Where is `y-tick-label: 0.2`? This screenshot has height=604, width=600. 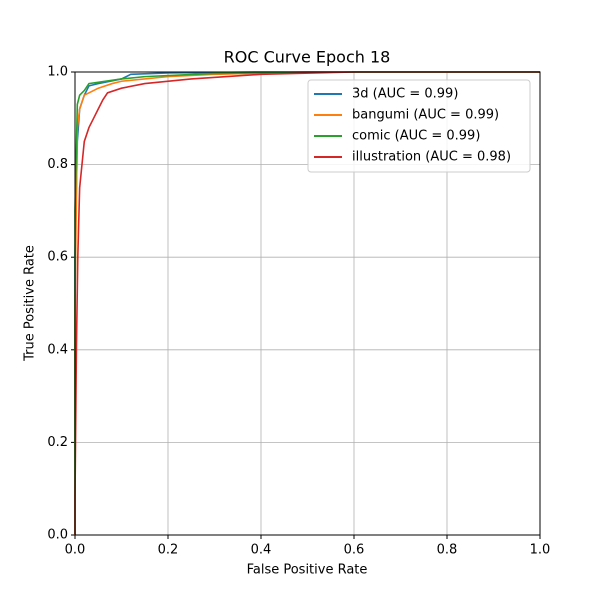
y-tick-label: 0.2 is located at coordinates (57, 442).